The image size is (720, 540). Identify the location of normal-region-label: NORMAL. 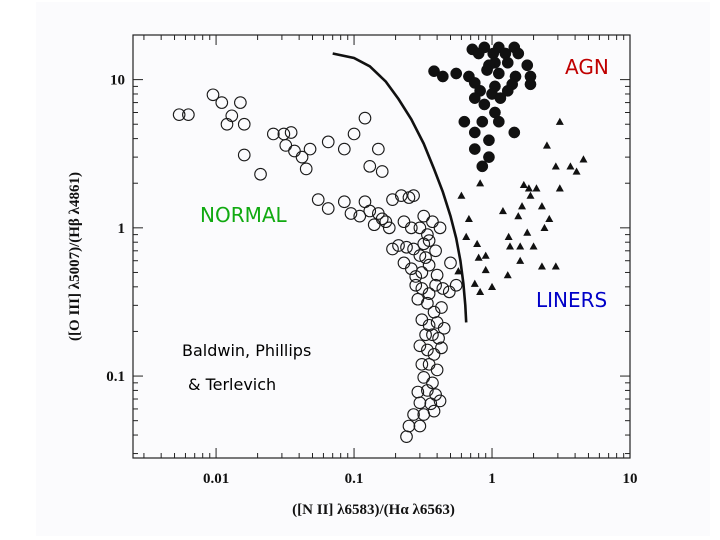
(243, 215).